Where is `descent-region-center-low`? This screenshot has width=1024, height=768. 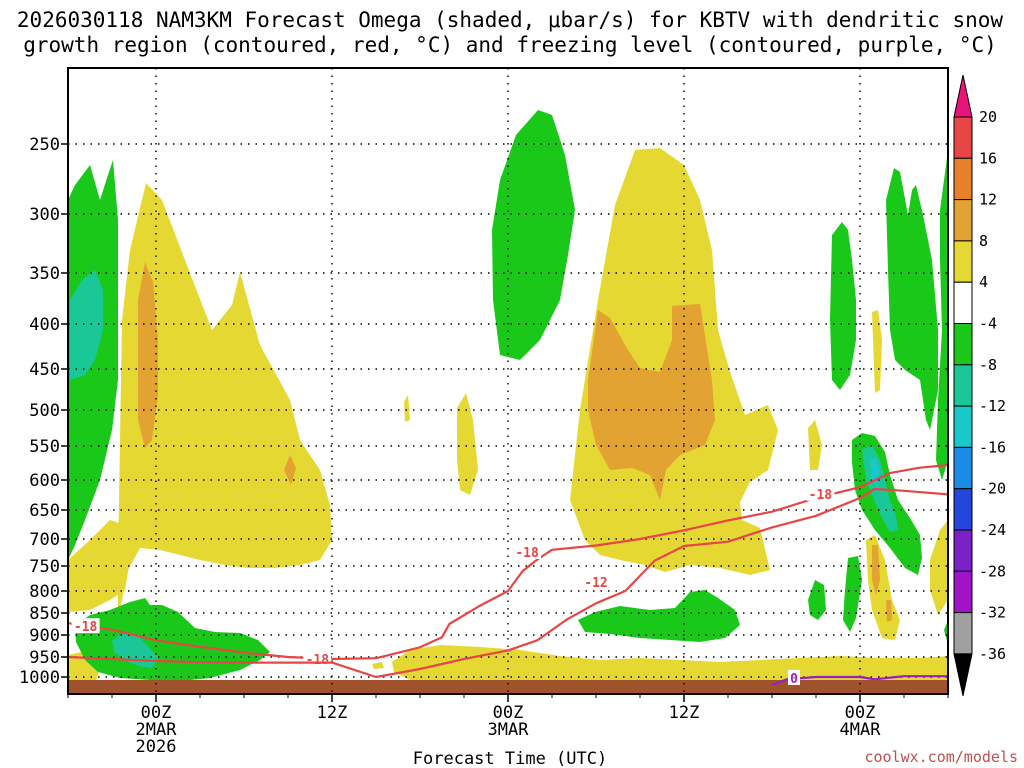 descent-region-center-low is located at coordinates (659, 616).